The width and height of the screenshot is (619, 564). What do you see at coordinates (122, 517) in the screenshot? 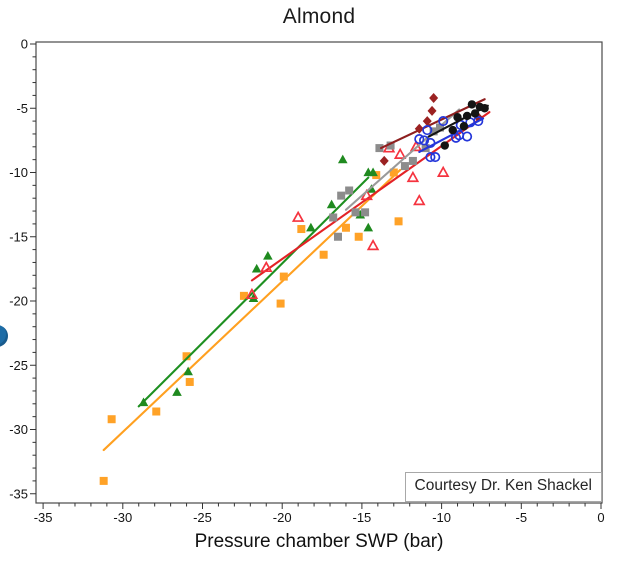
I see `x-tick-label: -30` at bounding box center [122, 517].